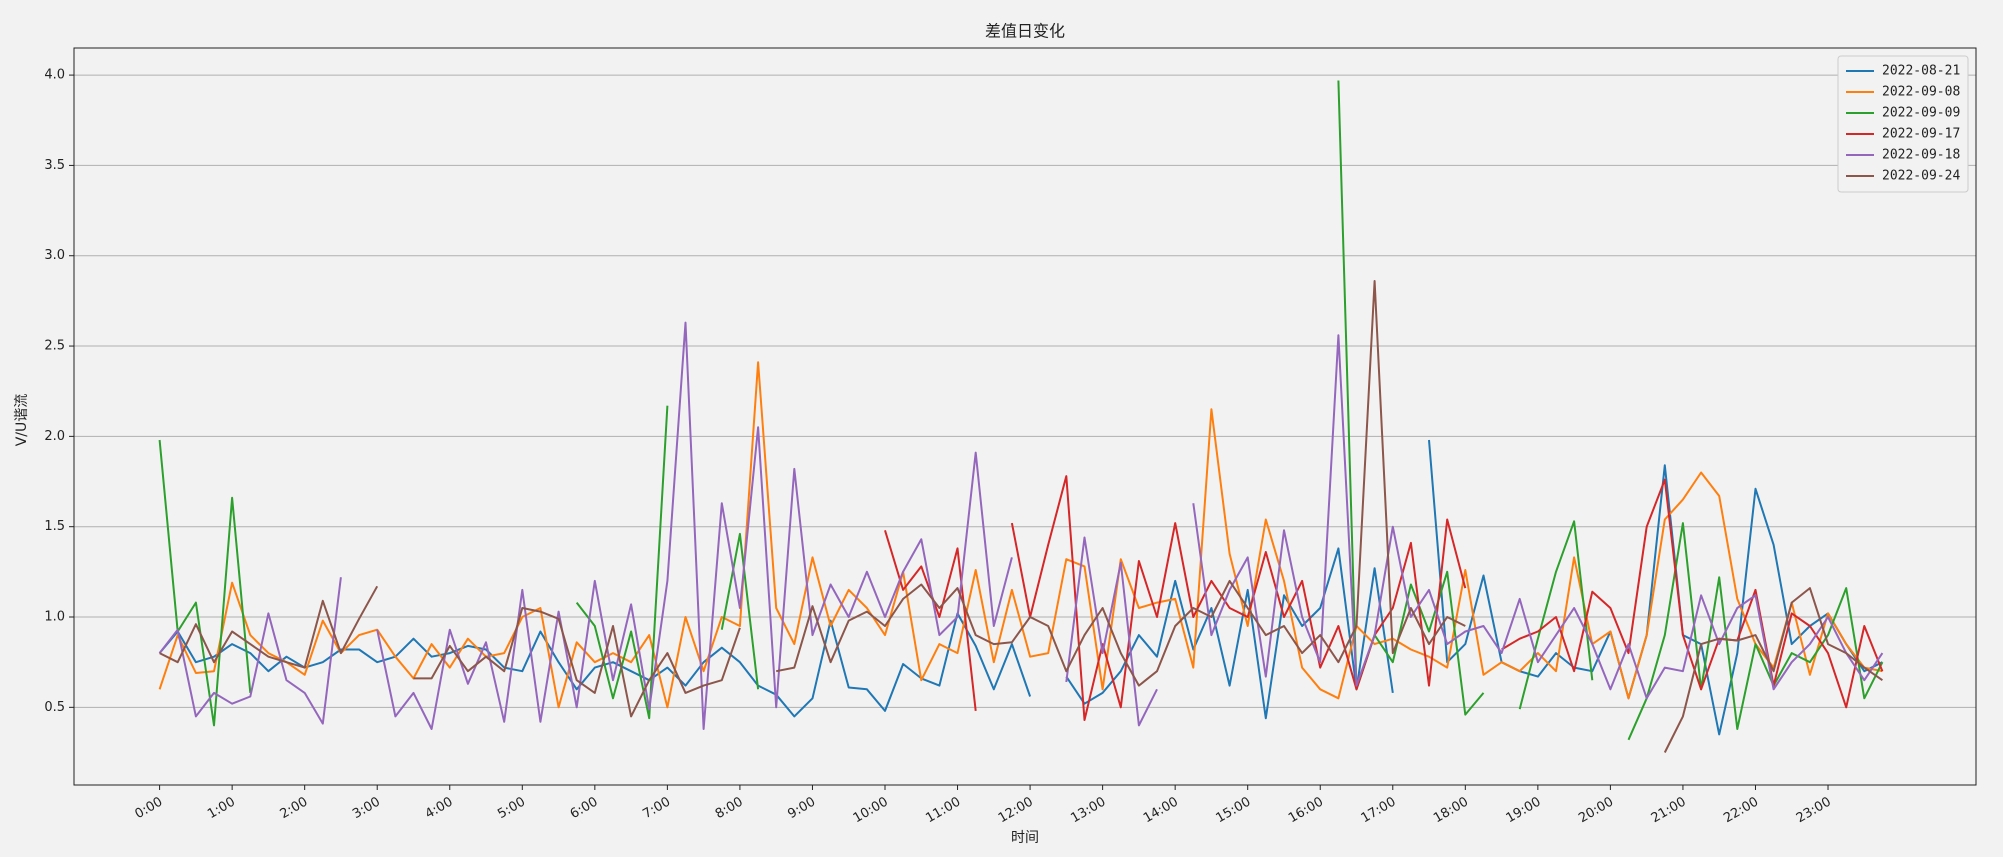 The image size is (2003, 857). What do you see at coordinates (54, 617) in the screenshot?
I see `y-tick-label: 1.0` at bounding box center [54, 617].